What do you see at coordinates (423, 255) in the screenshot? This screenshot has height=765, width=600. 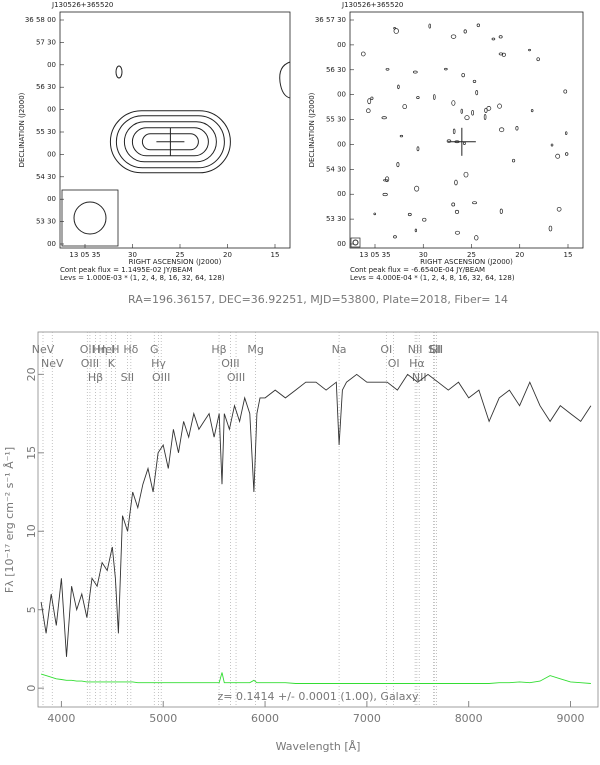 I see `x-tick-label: 30` at bounding box center [423, 255].